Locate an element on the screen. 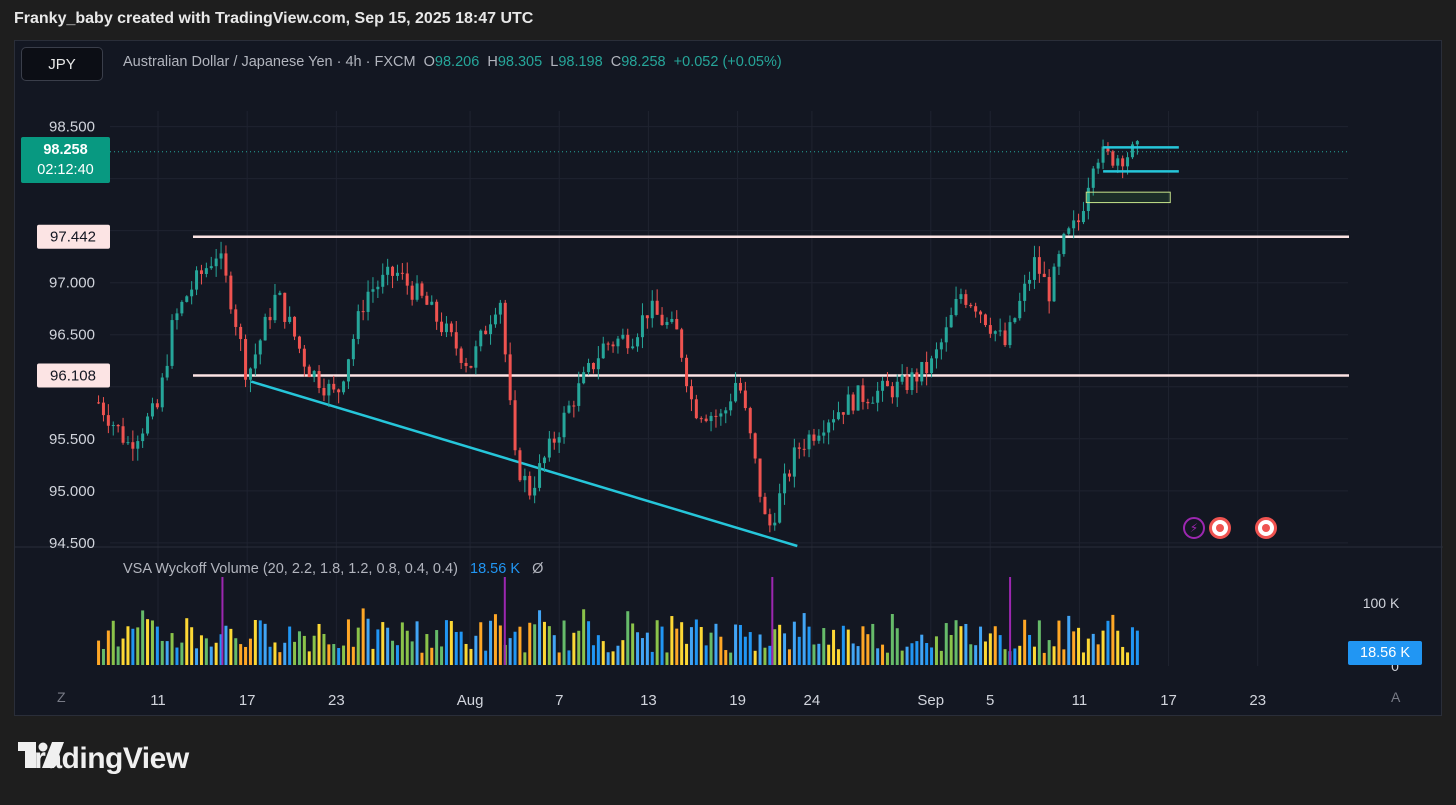 The height and width of the screenshot is (805, 1456). volume-legend-symbol: Ø is located at coordinates (538, 569).